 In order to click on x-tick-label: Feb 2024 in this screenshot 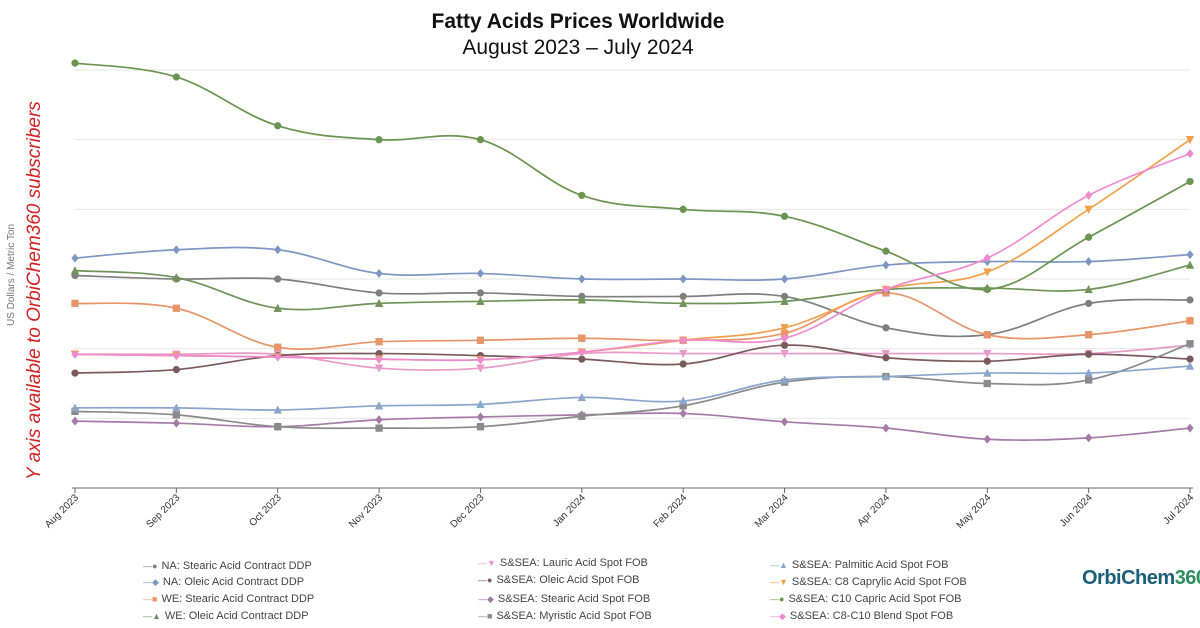, I will do `click(671, 511)`.